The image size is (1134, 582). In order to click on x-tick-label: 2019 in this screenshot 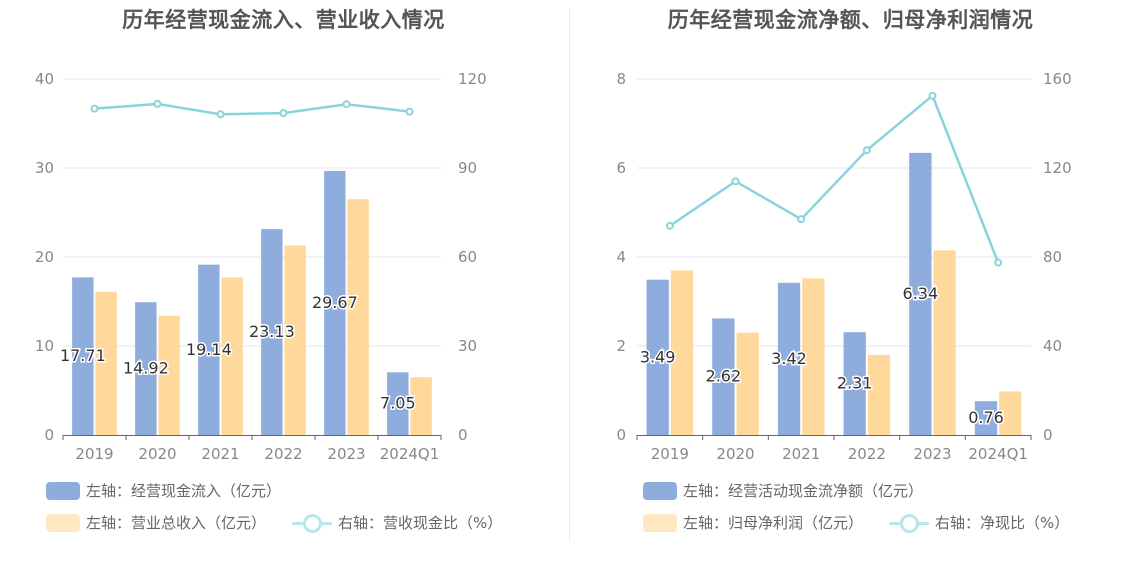, I will do `click(94, 454)`.